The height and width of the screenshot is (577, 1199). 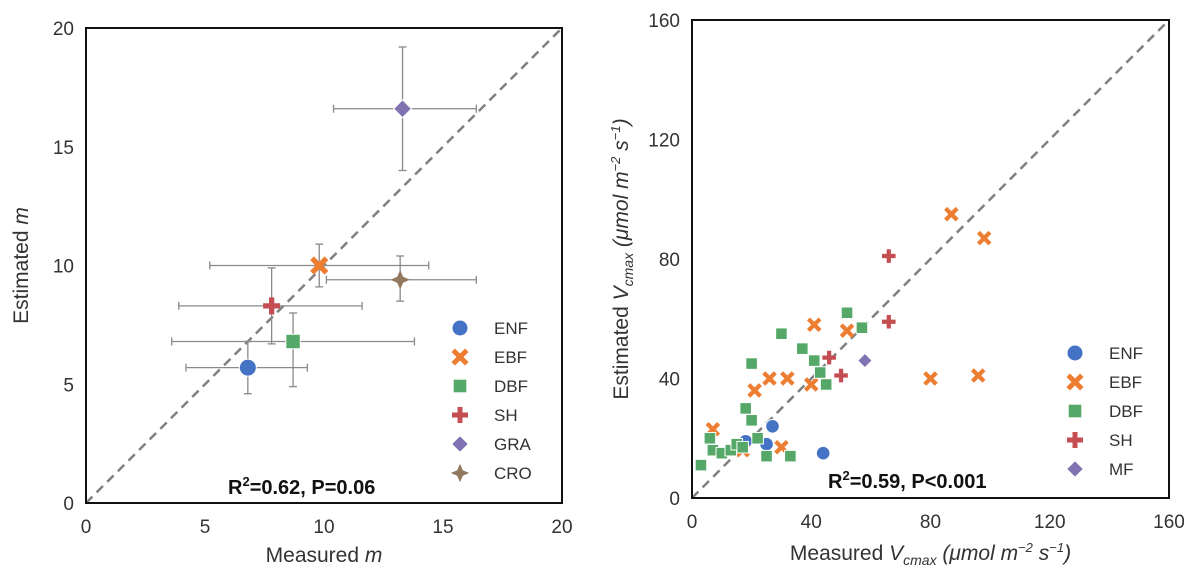 I want to click on x-tick-label: 15, so click(x=442, y=527).